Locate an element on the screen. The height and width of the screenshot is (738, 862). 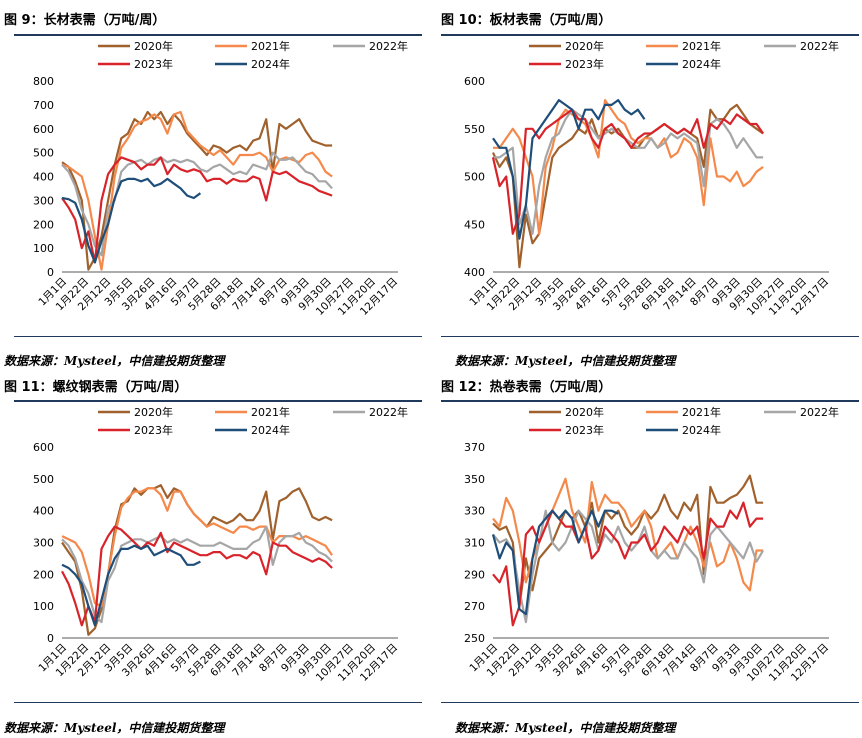
y-tick-label: 310 is located at coordinates (474, 543).